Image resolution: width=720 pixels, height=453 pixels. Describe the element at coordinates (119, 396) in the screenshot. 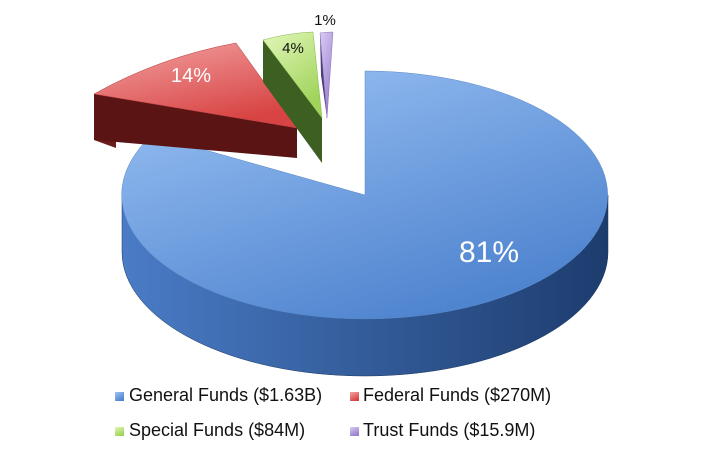

I see `legend-swatch-general` at that location.